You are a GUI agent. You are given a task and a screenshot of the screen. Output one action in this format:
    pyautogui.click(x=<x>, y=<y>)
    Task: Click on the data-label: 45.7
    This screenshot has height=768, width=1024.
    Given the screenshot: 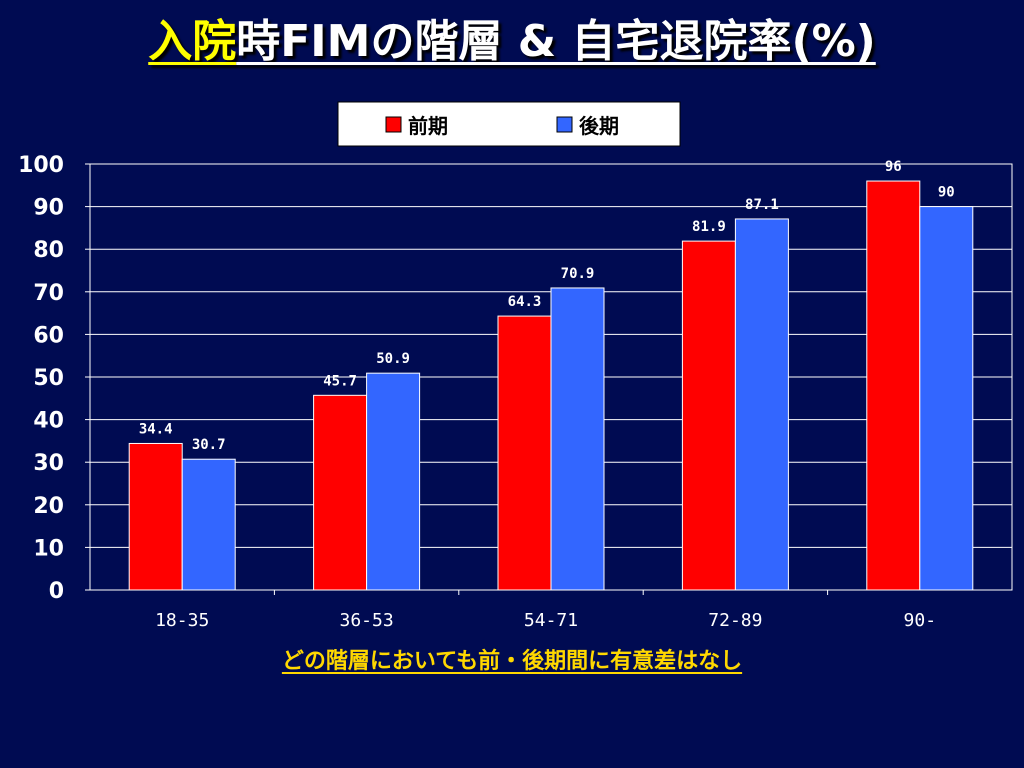 What is the action you would take?
    pyautogui.click(x=340, y=381)
    